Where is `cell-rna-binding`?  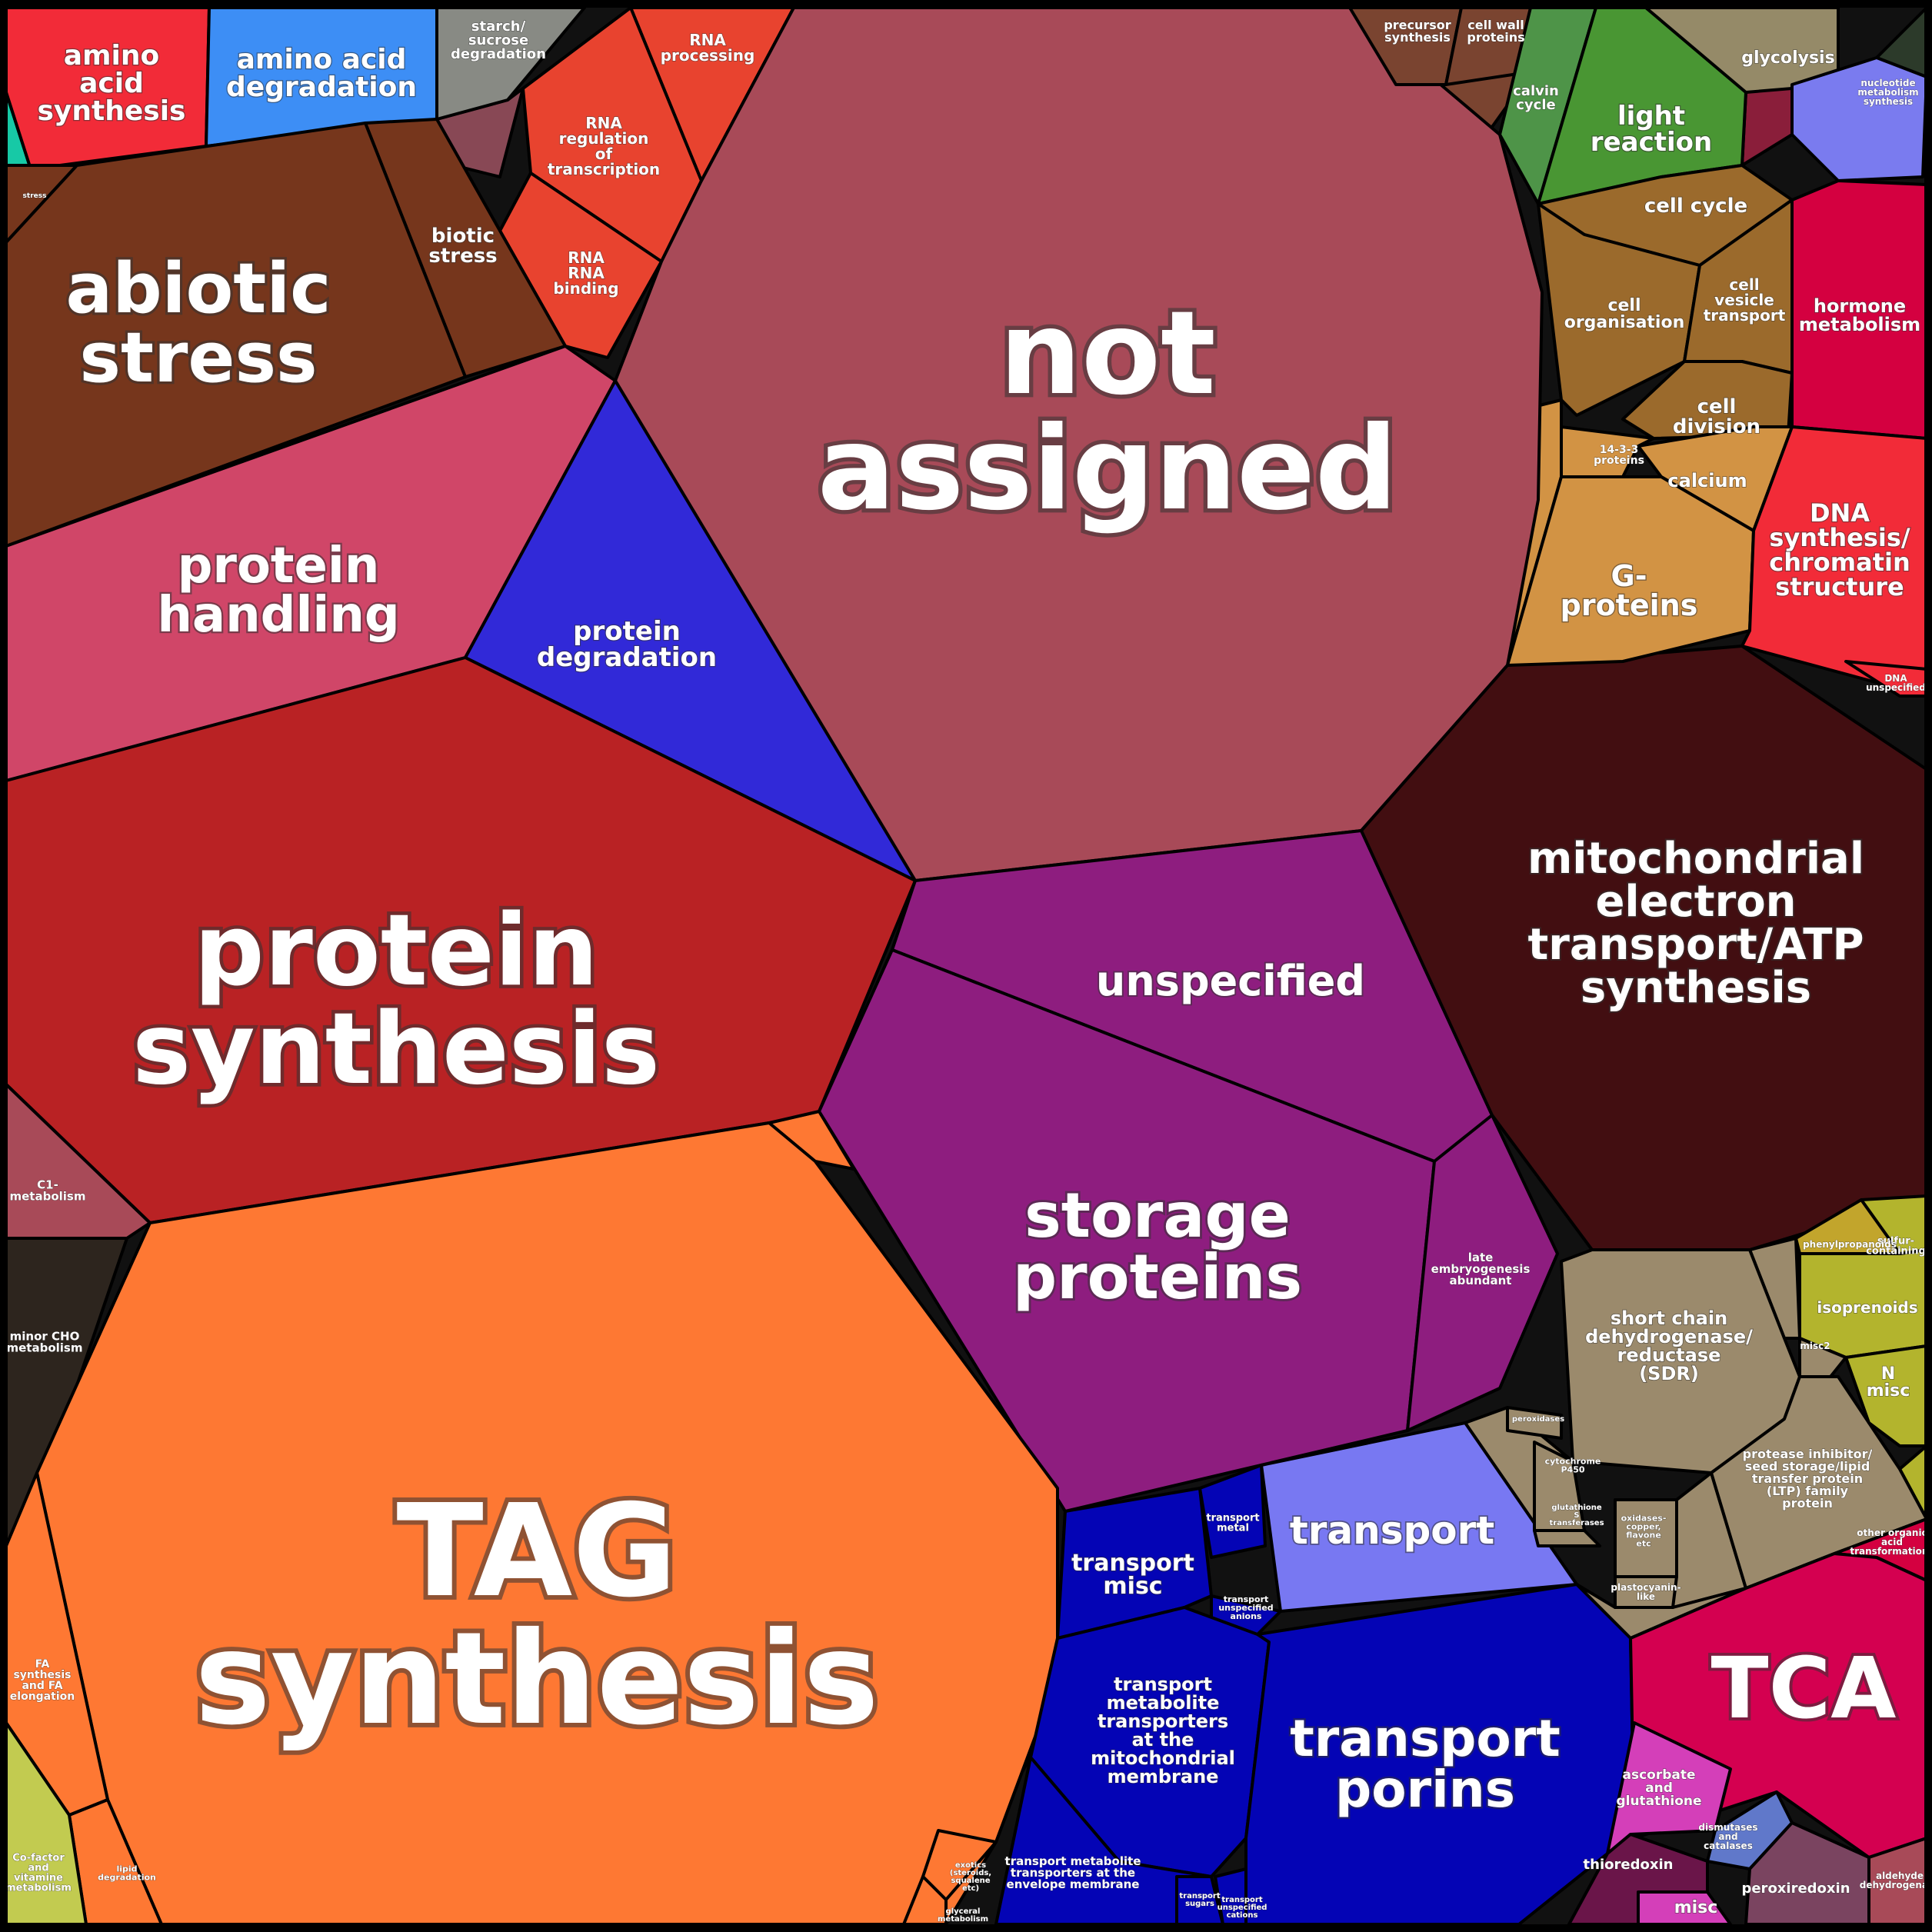 cell-rna-binding is located at coordinates (580, 265).